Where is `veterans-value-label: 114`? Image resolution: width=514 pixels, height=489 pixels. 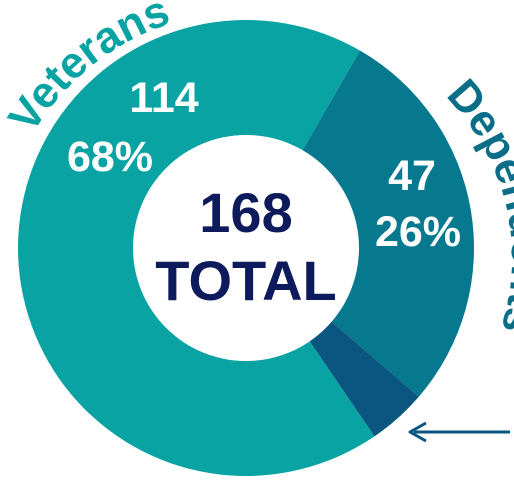
veterans-value-label: 114 is located at coordinates (163, 98).